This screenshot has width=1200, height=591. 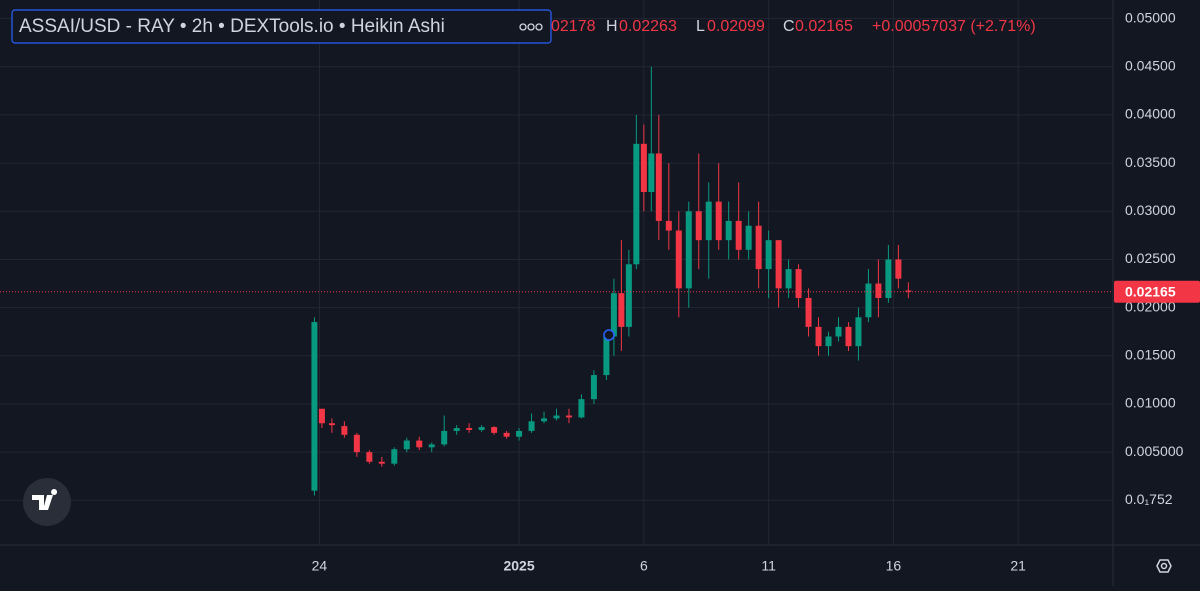 What do you see at coordinates (1150, 114) in the screenshot?
I see `y-tick-label: 0.04000` at bounding box center [1150, 114].